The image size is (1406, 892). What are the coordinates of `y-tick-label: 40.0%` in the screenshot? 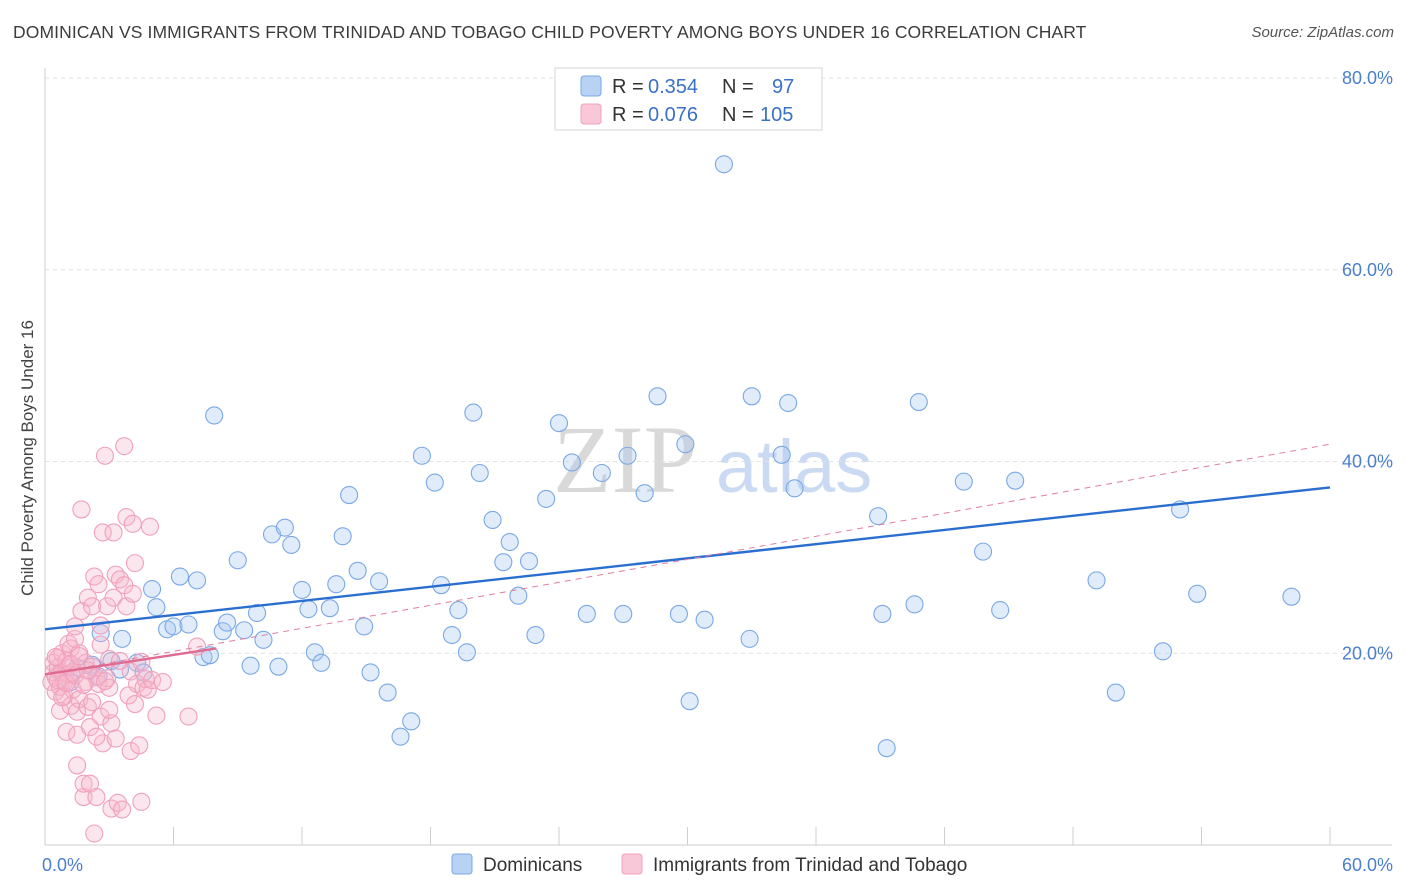 It's located at (1367, 462).